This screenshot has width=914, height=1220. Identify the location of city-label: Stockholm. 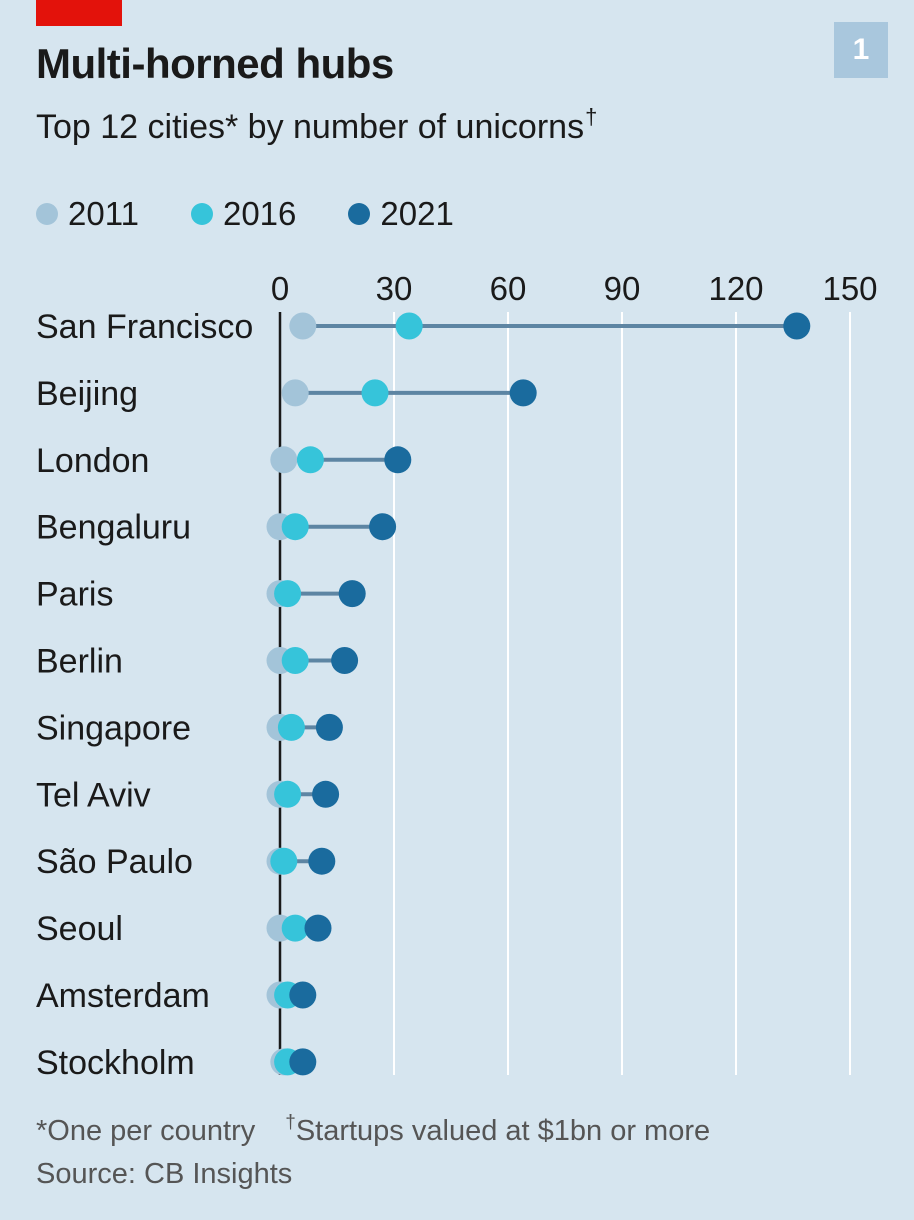
(115, 1063).